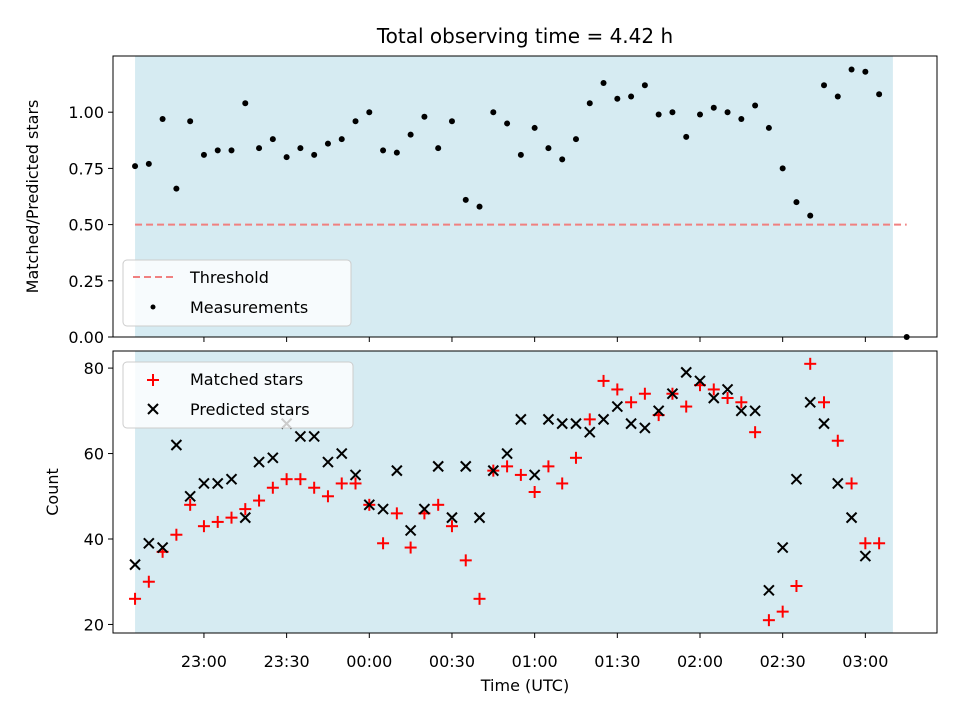  Describe the element at coordinates (153, 409) in the screenshot. I see `legend-predicted-swatch` at that location.